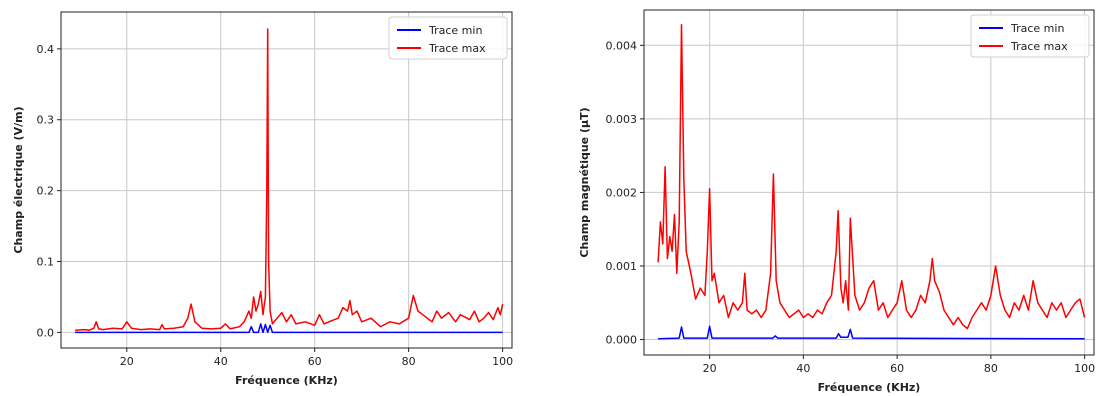 The width and height of the screenshot is (1098, 396). Describe the element at coordinates (622, 45) in the screenshot. I see `y-tick-label: 0.004` at that location.